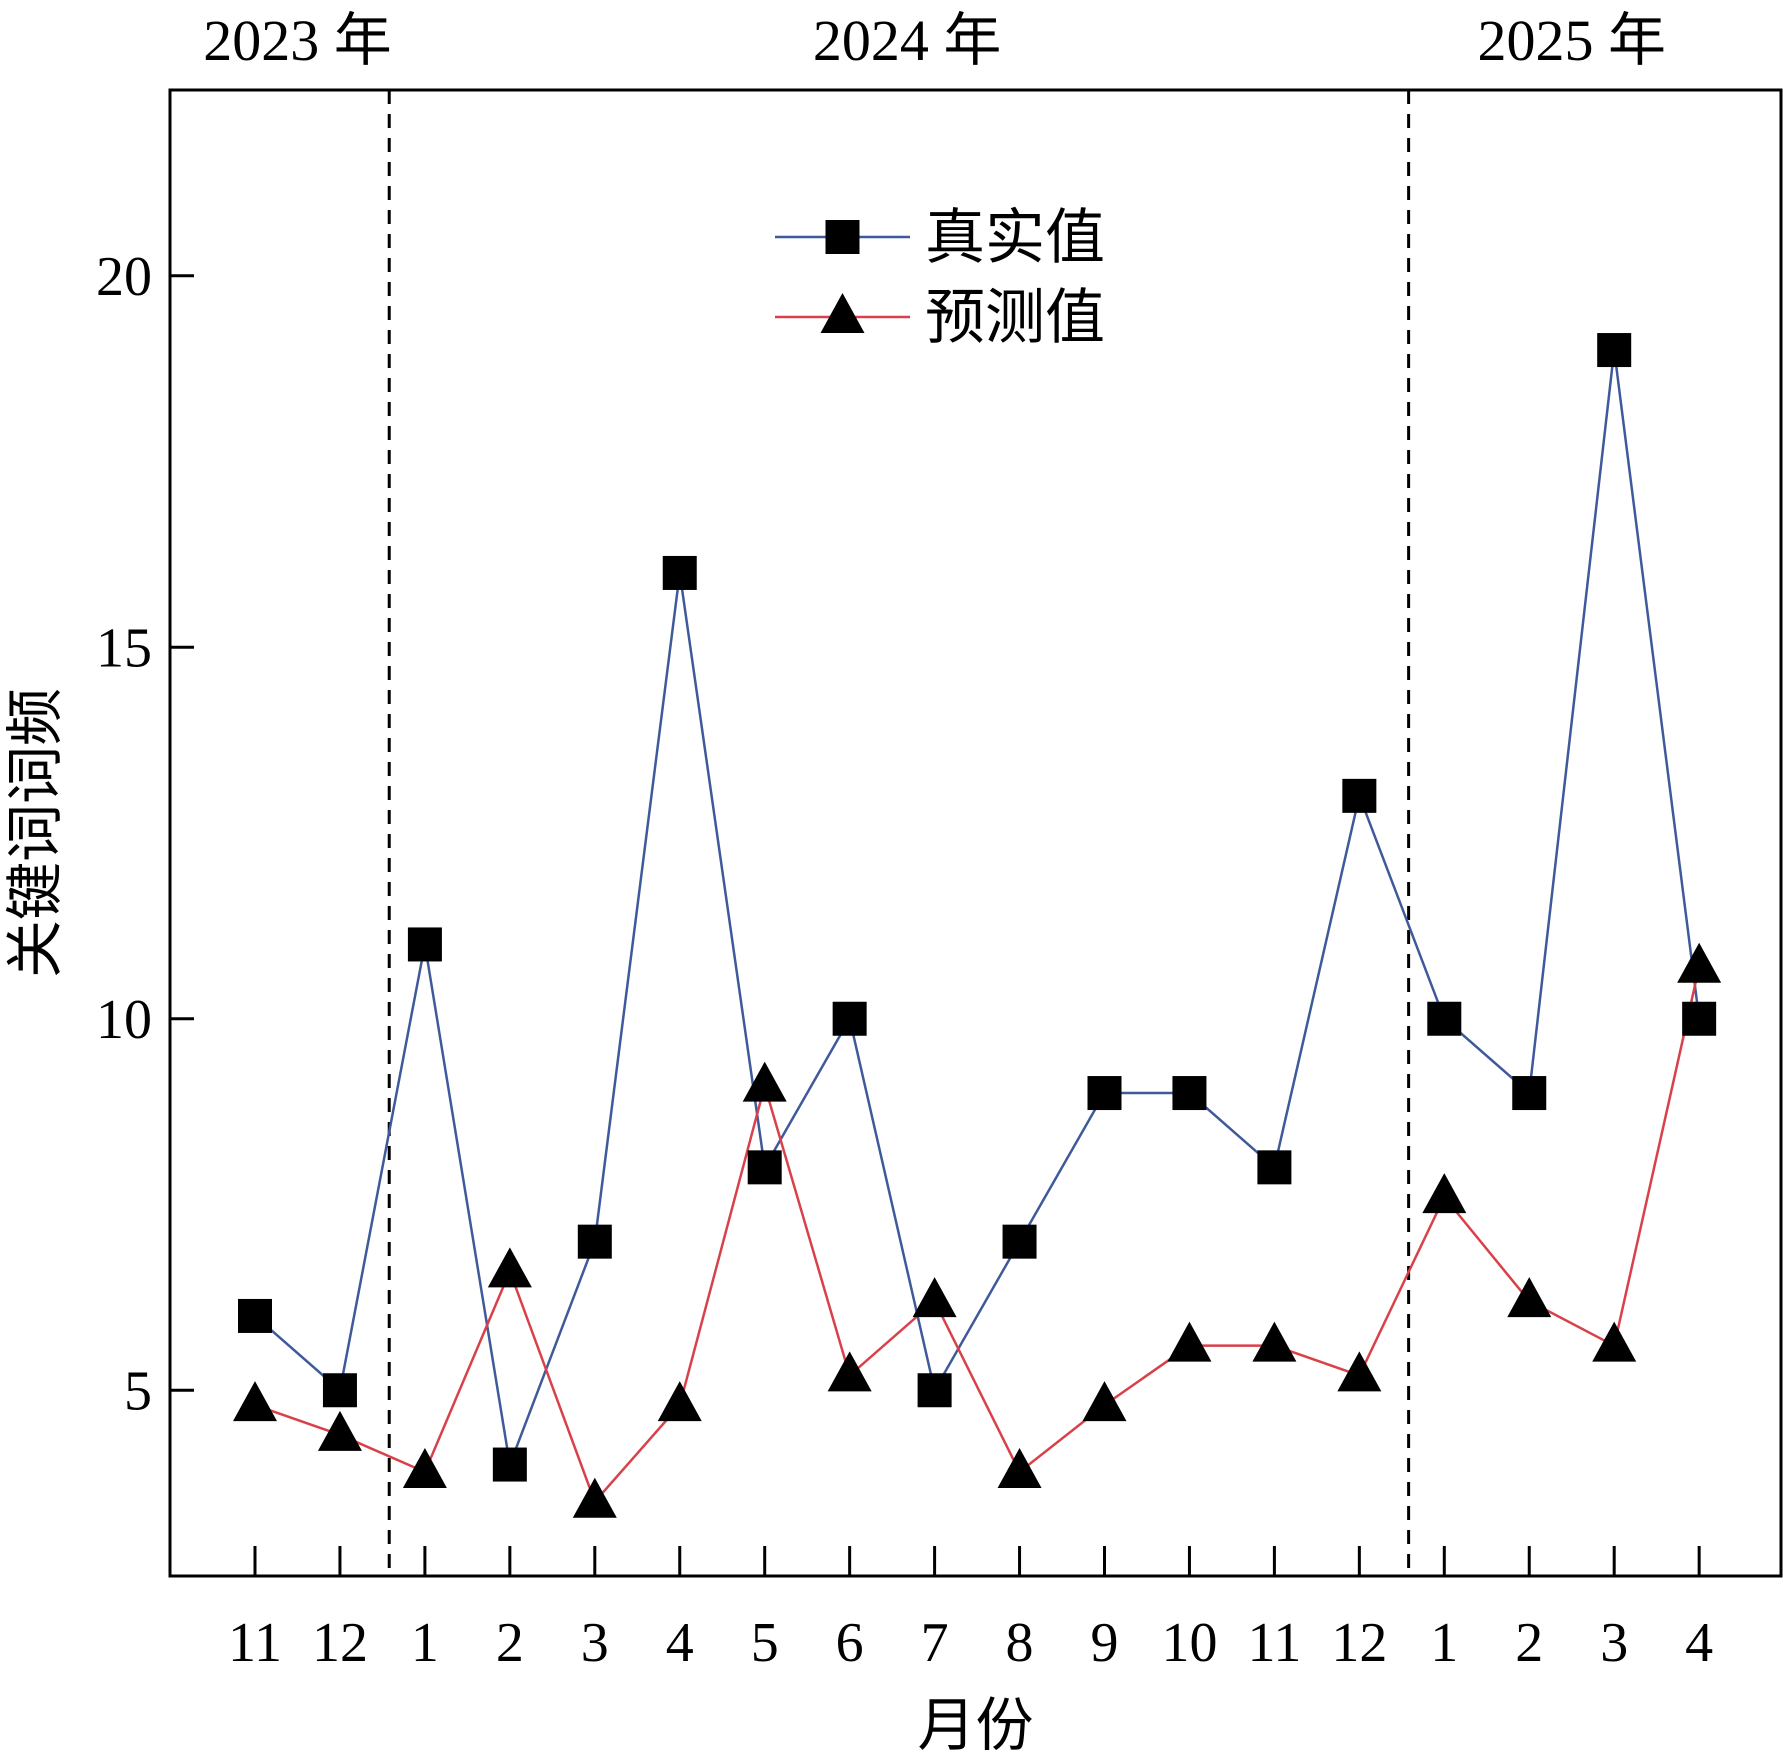 The width and height of the screenshot is (1783, 1757). I want to click on x-tick-label: 7, so click(935, 1643).